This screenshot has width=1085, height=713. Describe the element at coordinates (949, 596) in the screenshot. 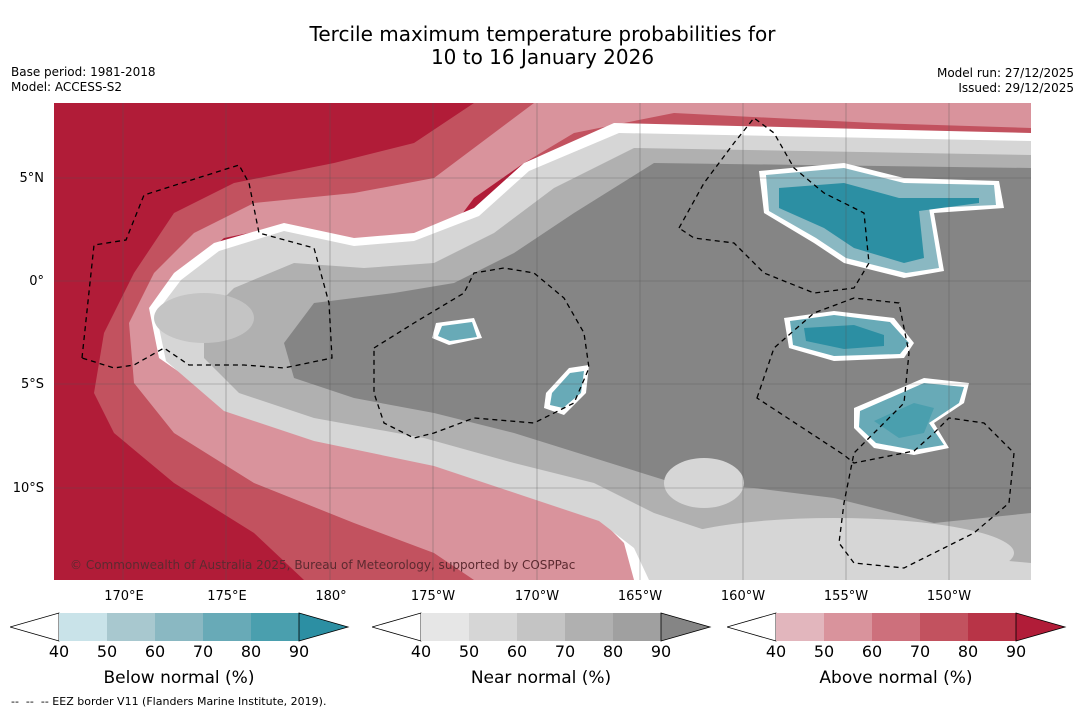

I see `lon-label-150w: 150°W` at that location.